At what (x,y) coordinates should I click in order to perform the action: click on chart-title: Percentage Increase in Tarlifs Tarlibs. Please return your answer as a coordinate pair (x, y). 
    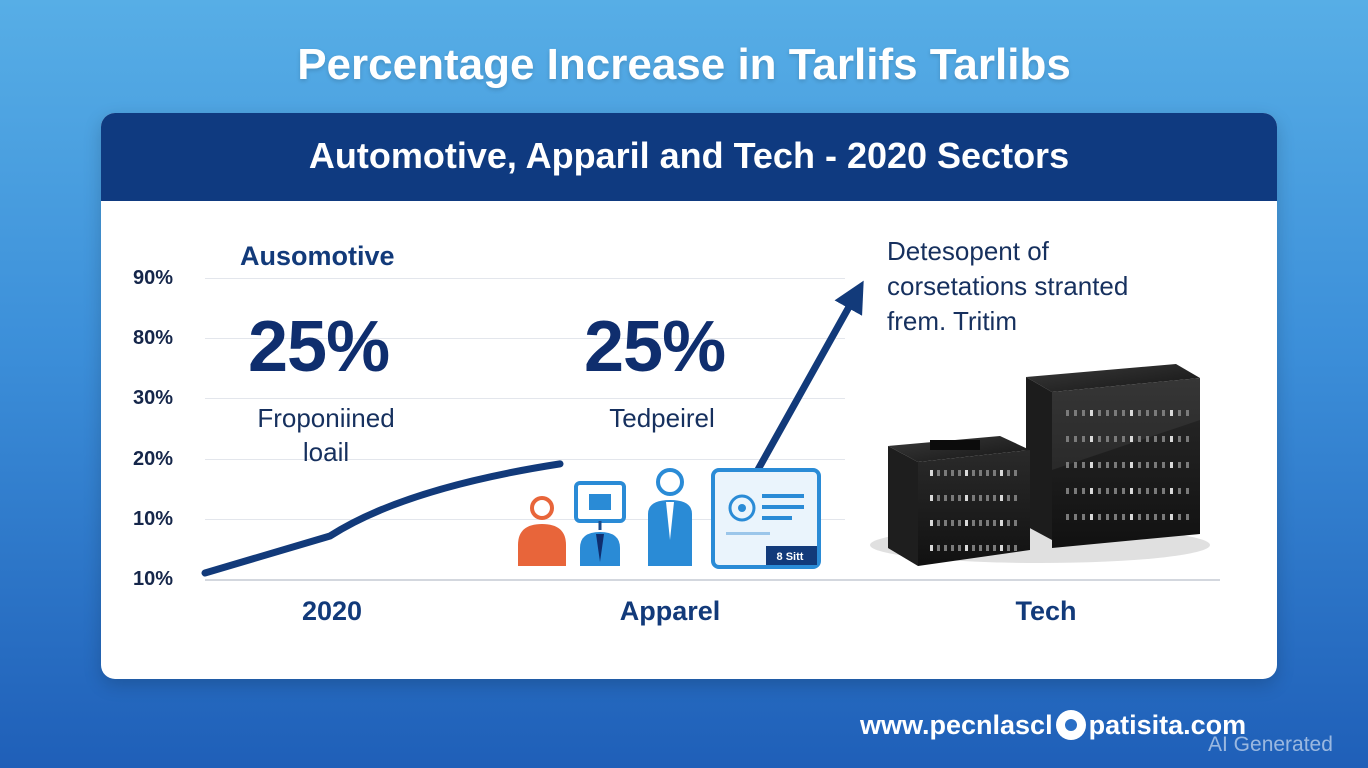
    Looking at the image, I should click on (684, 64).